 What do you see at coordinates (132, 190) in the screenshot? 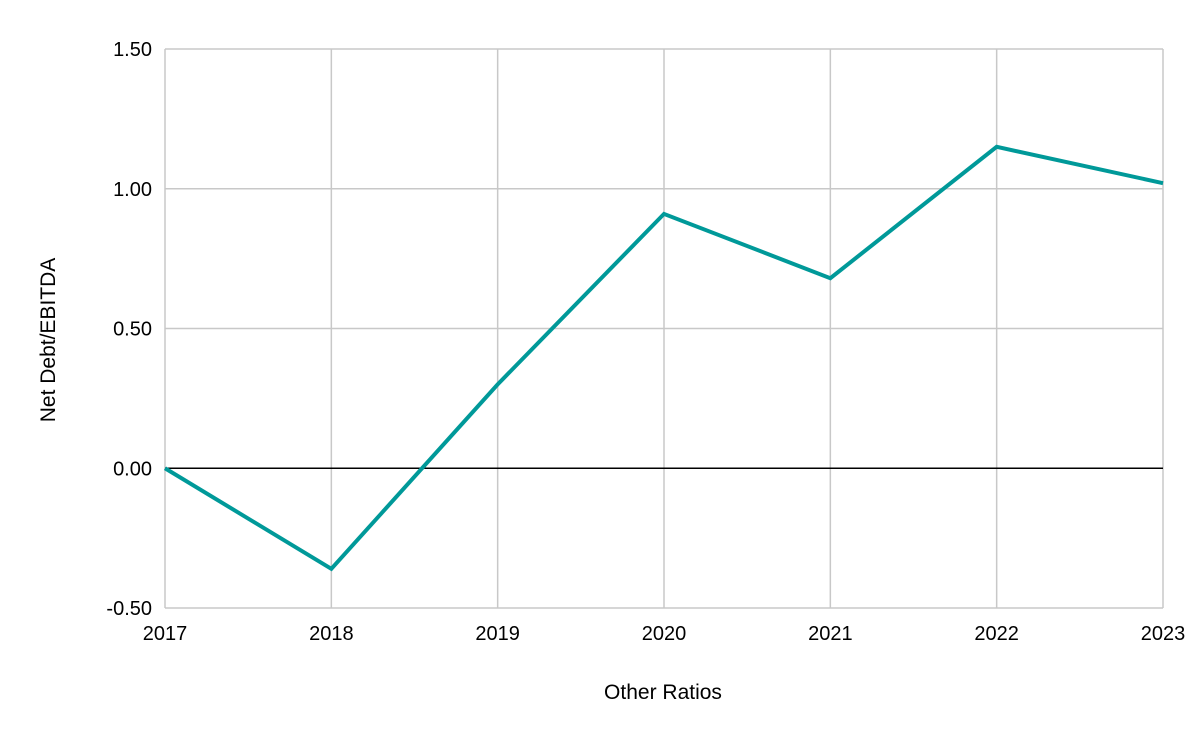
I see `y-tick-label: 1.00` at bounding box center [132, 190].